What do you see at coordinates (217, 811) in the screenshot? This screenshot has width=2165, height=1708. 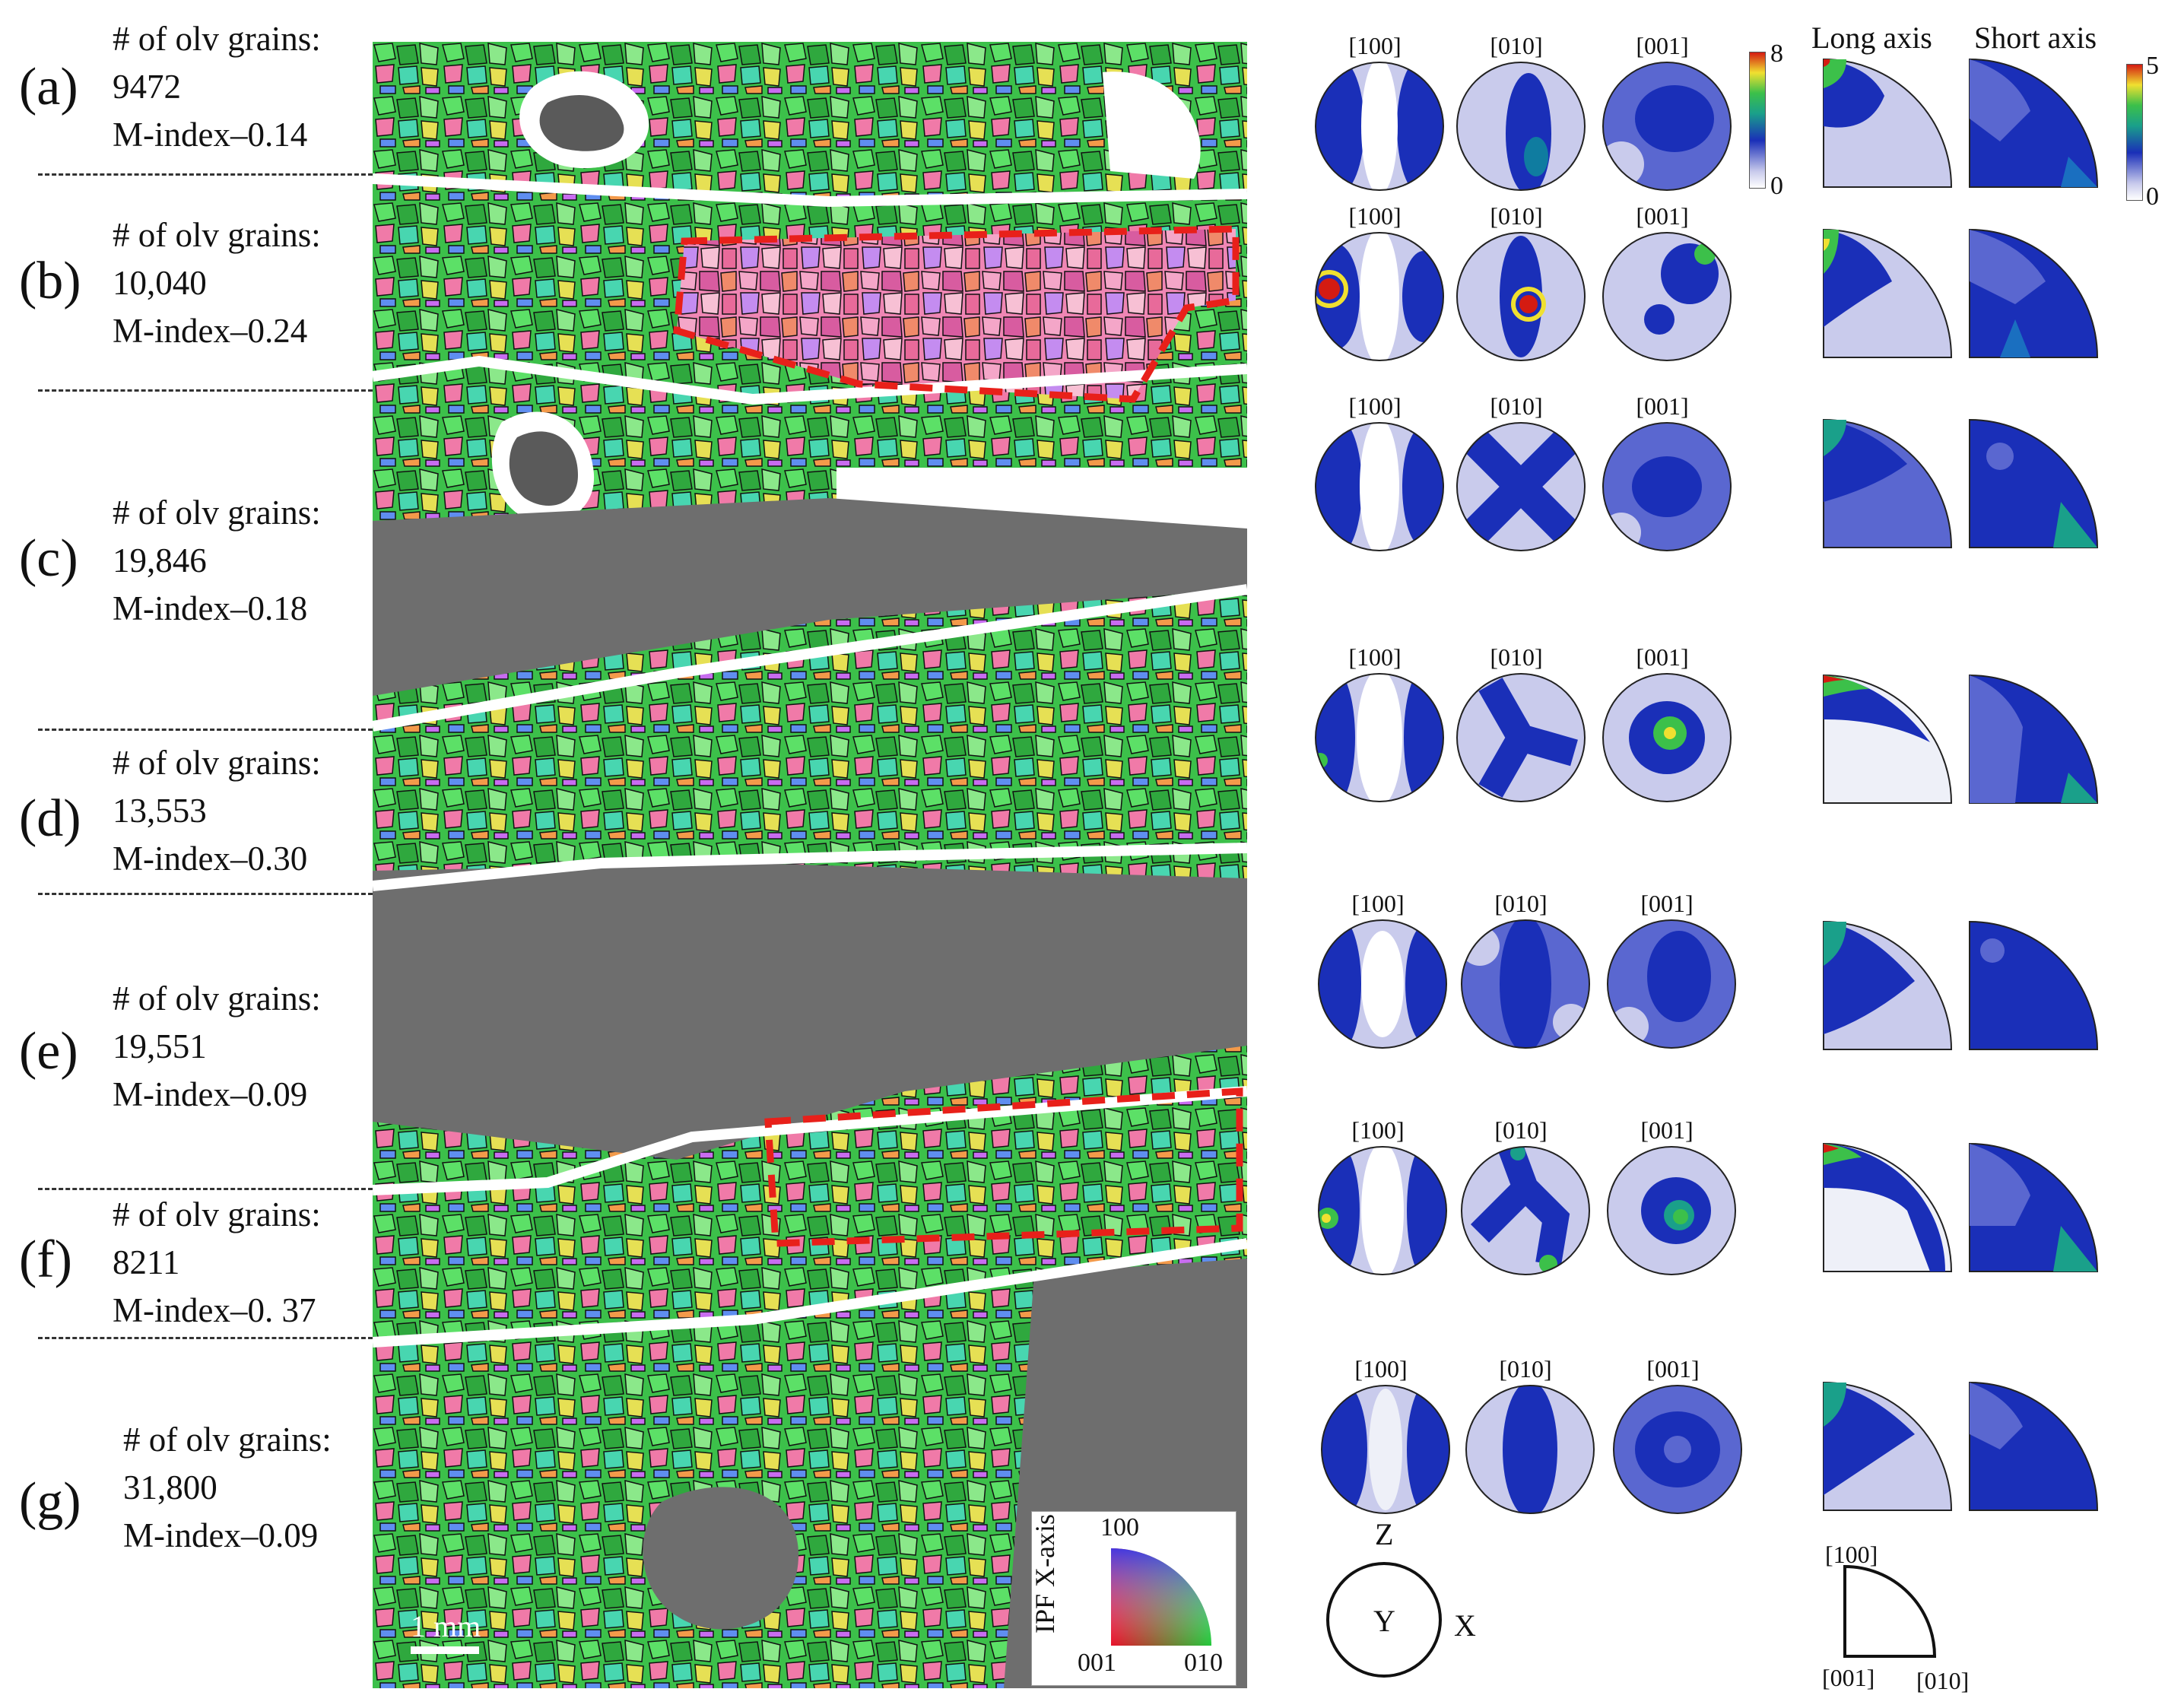 I see `panel-text: # of olv grains: 13,553 M-index–0.30` at bounding box center [217, 811].